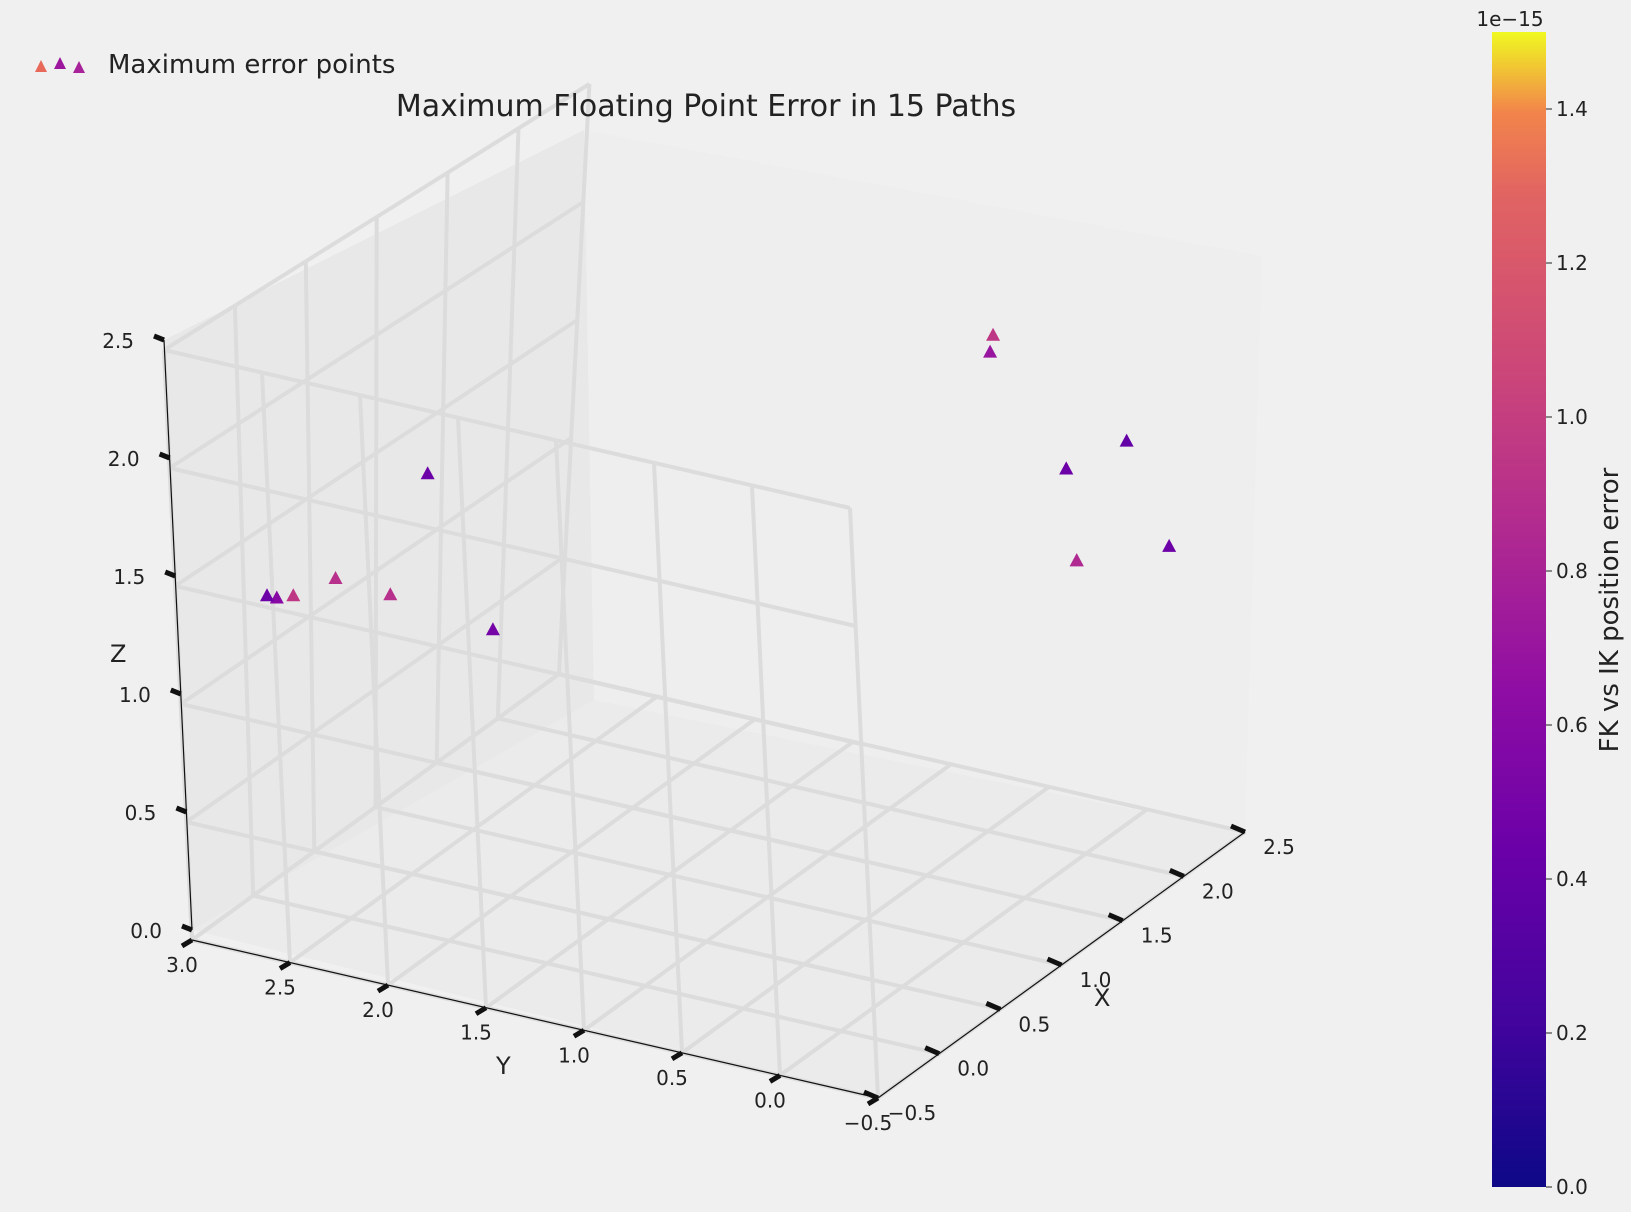 The width and height of the screenshot is (1631, 1212). I want to click on z-axis-tick-label: 0.5, so click(141, 813).